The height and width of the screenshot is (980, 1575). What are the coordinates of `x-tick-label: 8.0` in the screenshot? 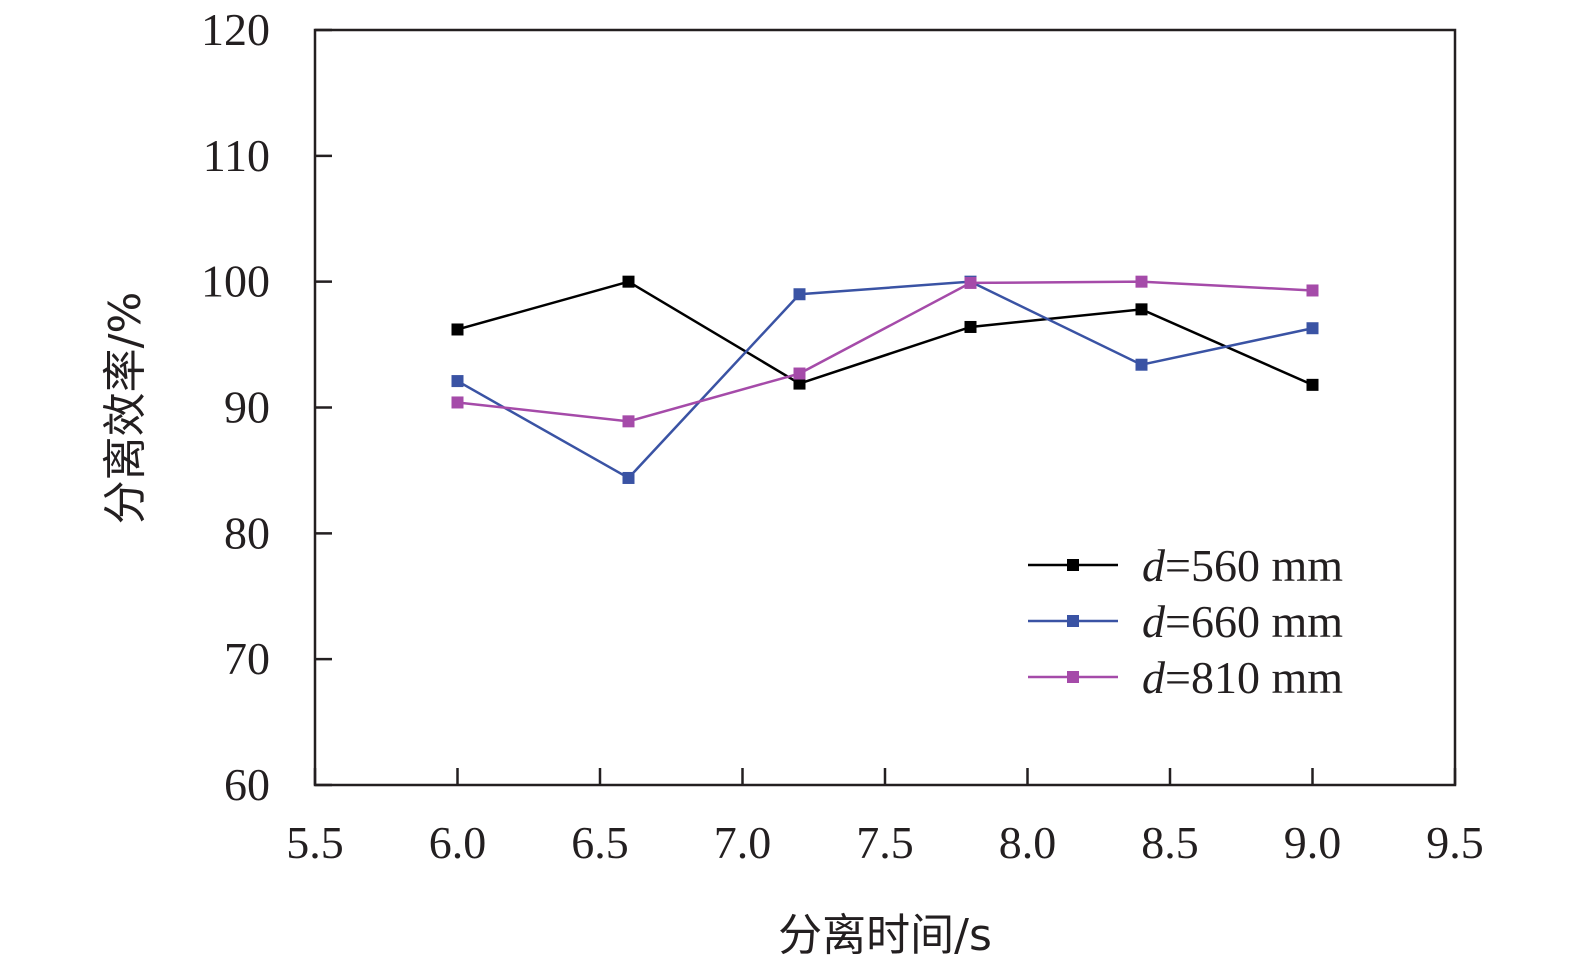 It's located at (1028, 842).